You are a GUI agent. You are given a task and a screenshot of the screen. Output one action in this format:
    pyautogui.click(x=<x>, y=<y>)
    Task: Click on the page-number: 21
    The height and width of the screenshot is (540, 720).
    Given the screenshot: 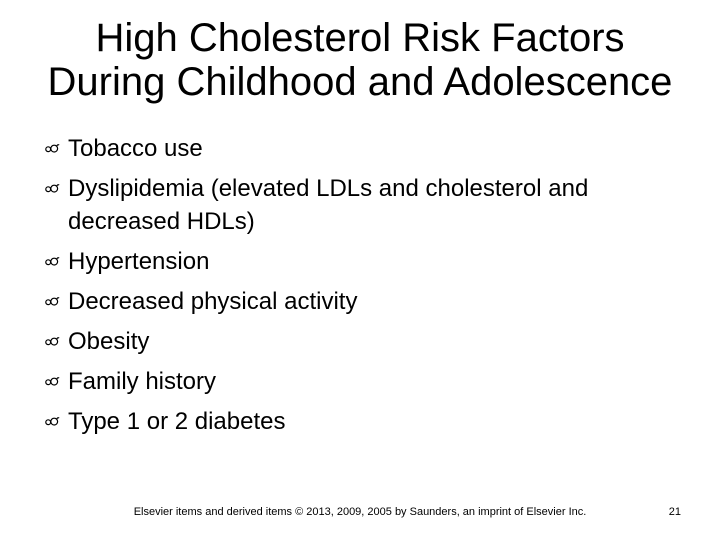 What is the action you would take?
    pyautogui.click(x=674, y=512)
    